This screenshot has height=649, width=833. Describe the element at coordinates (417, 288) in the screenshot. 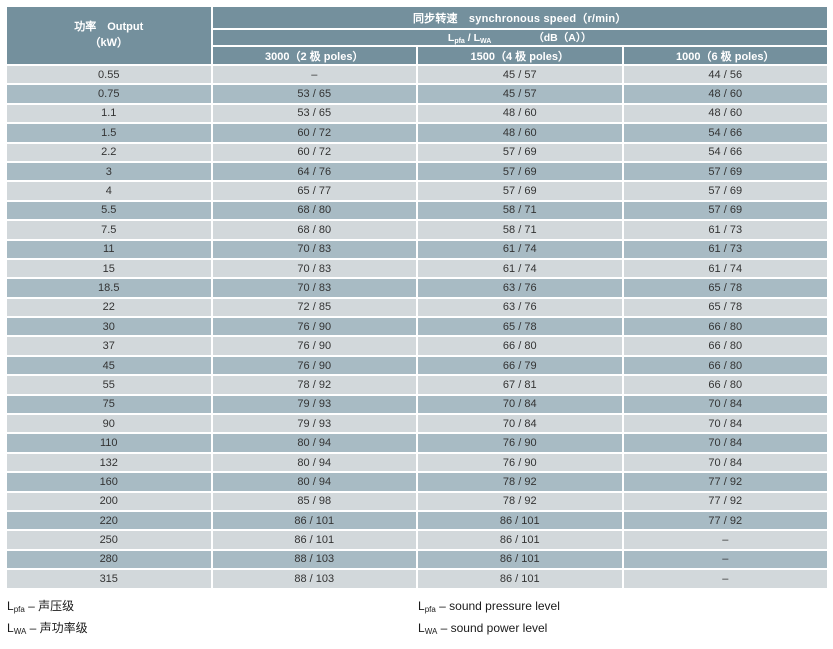

I see `table-row: 18.5 70 / 83 63 / 76 65 / 78` at that location.